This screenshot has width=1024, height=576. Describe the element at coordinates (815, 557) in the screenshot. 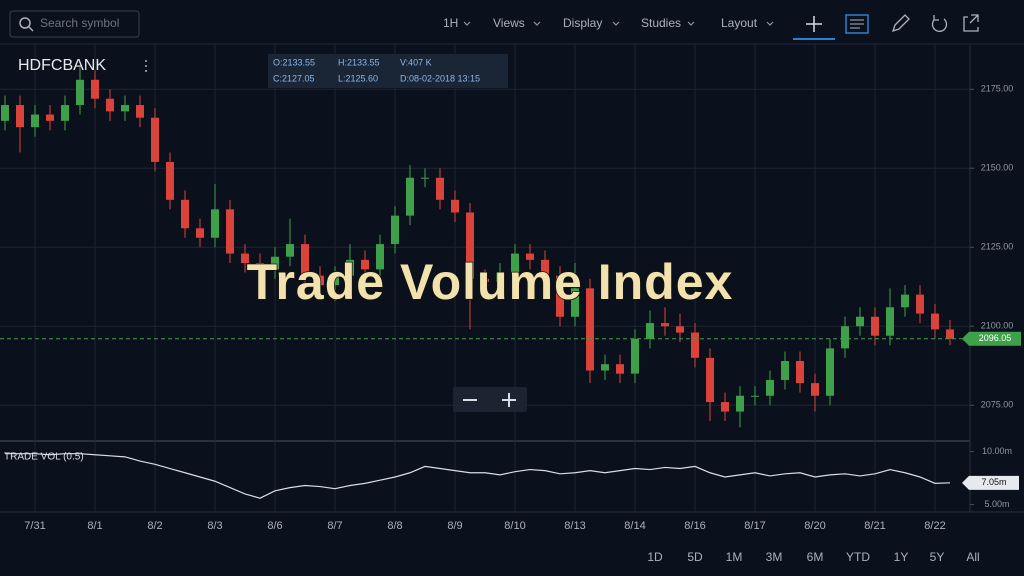

I see `range-button: 6M` at that location.